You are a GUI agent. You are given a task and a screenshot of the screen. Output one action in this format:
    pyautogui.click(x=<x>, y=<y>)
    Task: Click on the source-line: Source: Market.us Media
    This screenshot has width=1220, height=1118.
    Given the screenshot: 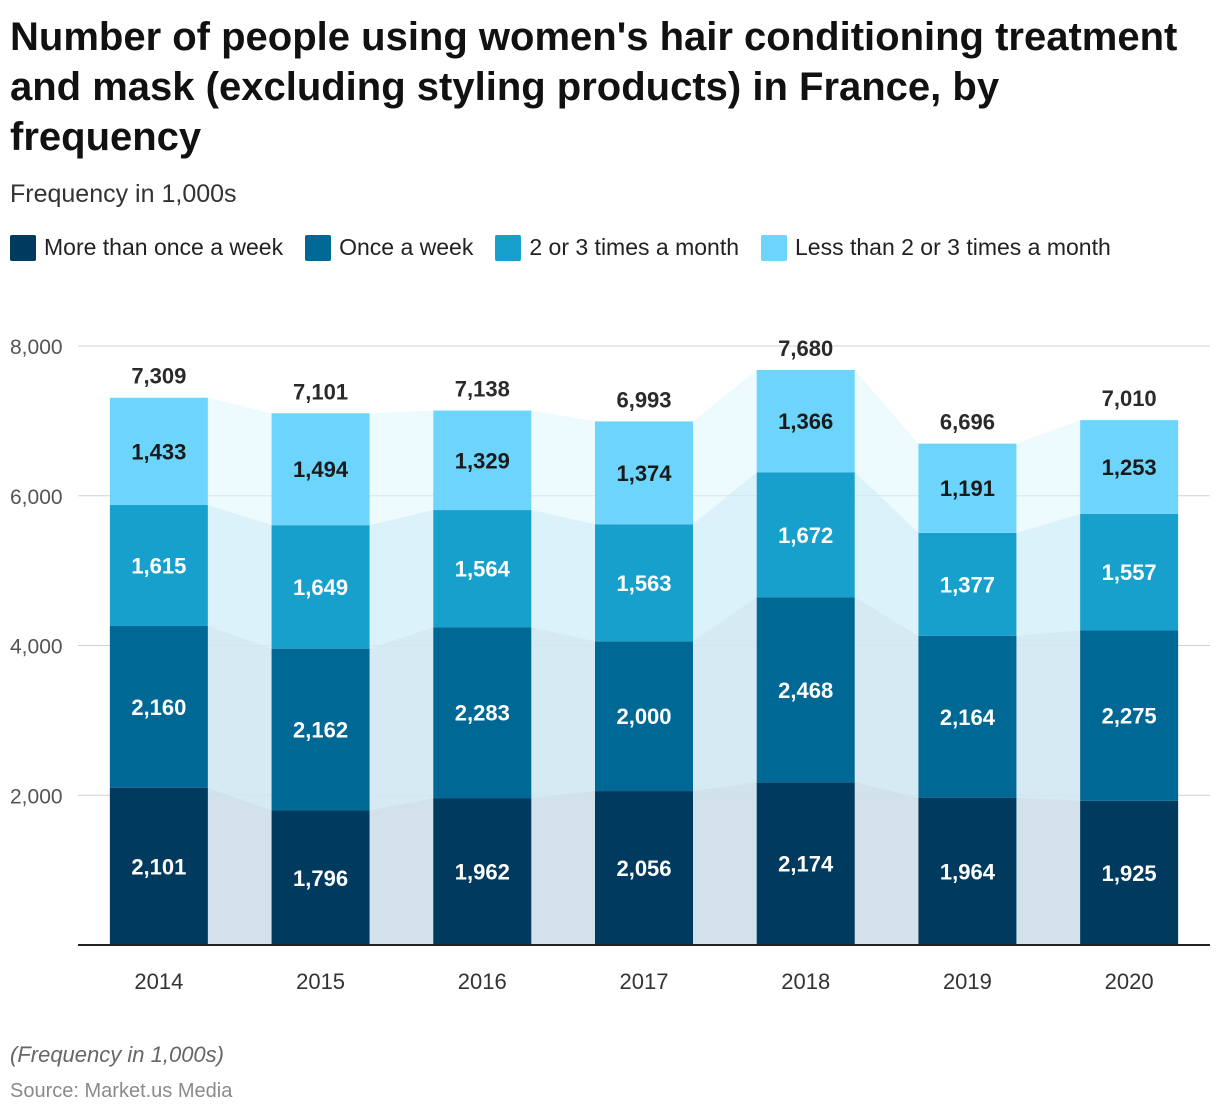 What is the action you would take?
    pyautogui.click(x=121, y=1091)
    